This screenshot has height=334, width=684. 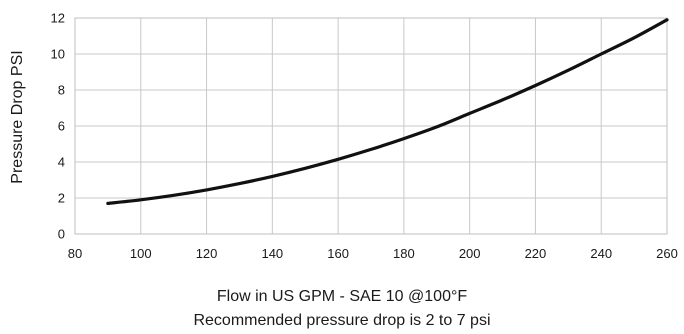 What do you see at coordinates (58, 54) in the screenshot?
I see `y-tick-label: 10` at bounding box center [58, 54].